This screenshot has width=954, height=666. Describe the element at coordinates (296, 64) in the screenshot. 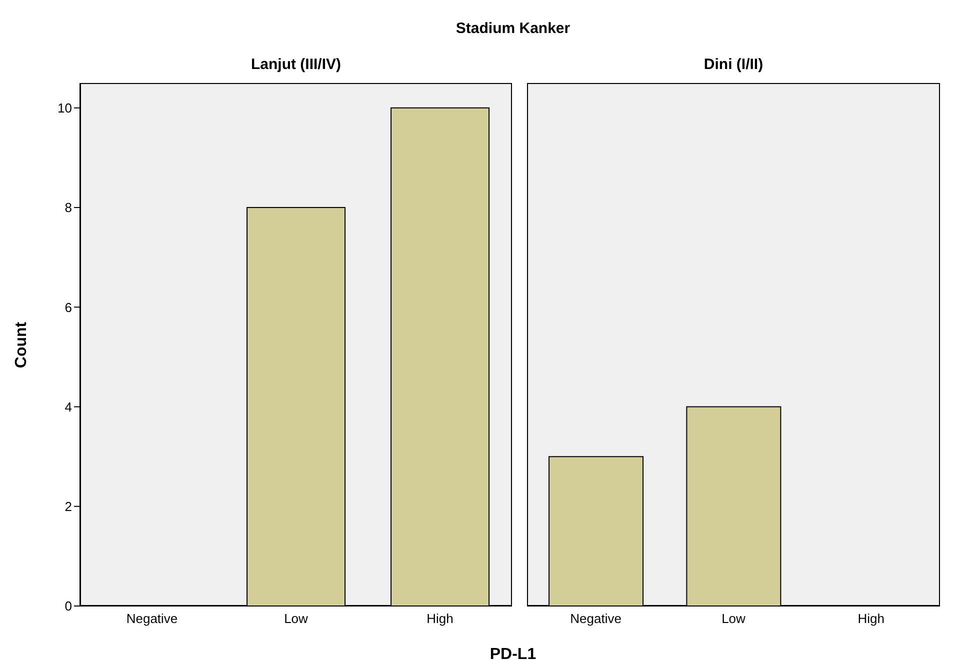

I see `chart-title: Lanjut (III/IV)` at that location.